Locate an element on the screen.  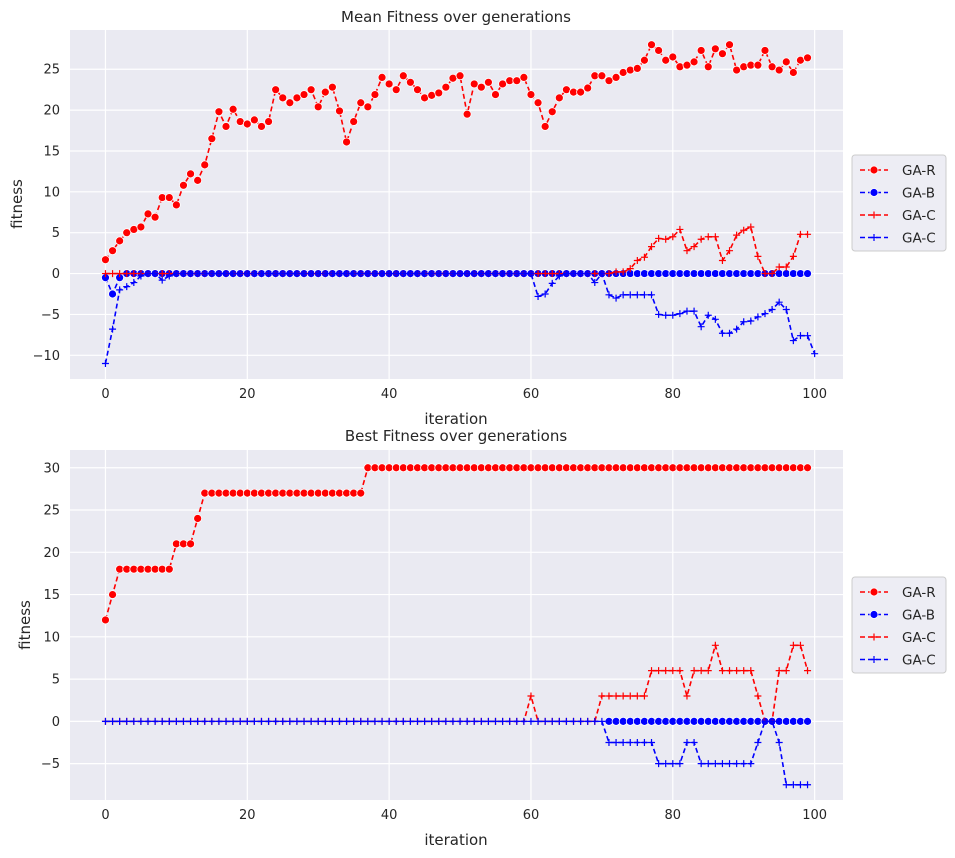
best-fitness-y-tick-label: 15 is located at coordinates (51, 595).